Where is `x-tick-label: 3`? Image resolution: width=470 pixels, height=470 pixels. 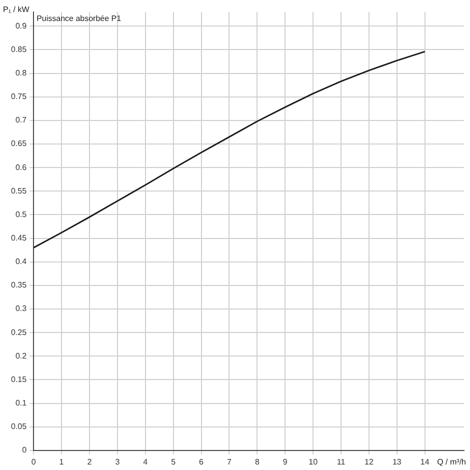 x-tick-label: 3 is located at coordinates (117, 461).